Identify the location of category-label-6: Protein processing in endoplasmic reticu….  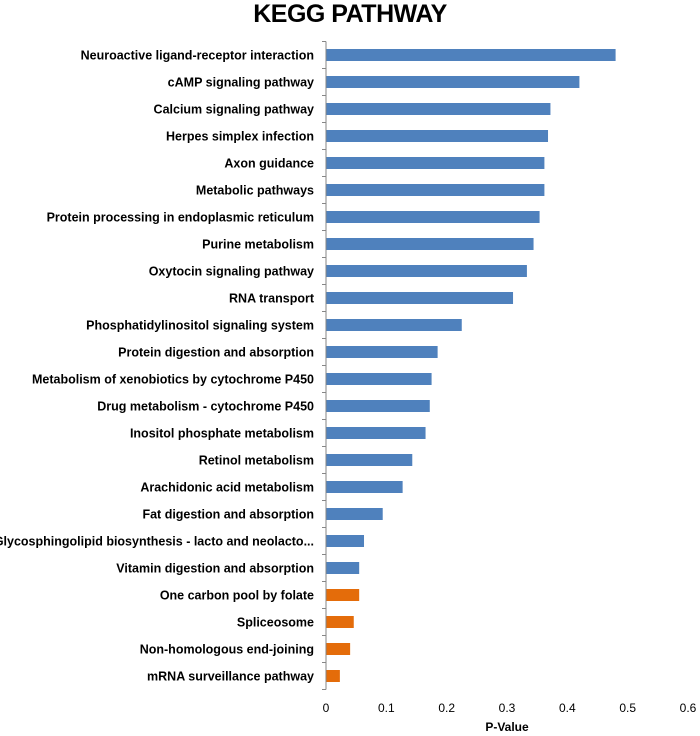
(180, 218).